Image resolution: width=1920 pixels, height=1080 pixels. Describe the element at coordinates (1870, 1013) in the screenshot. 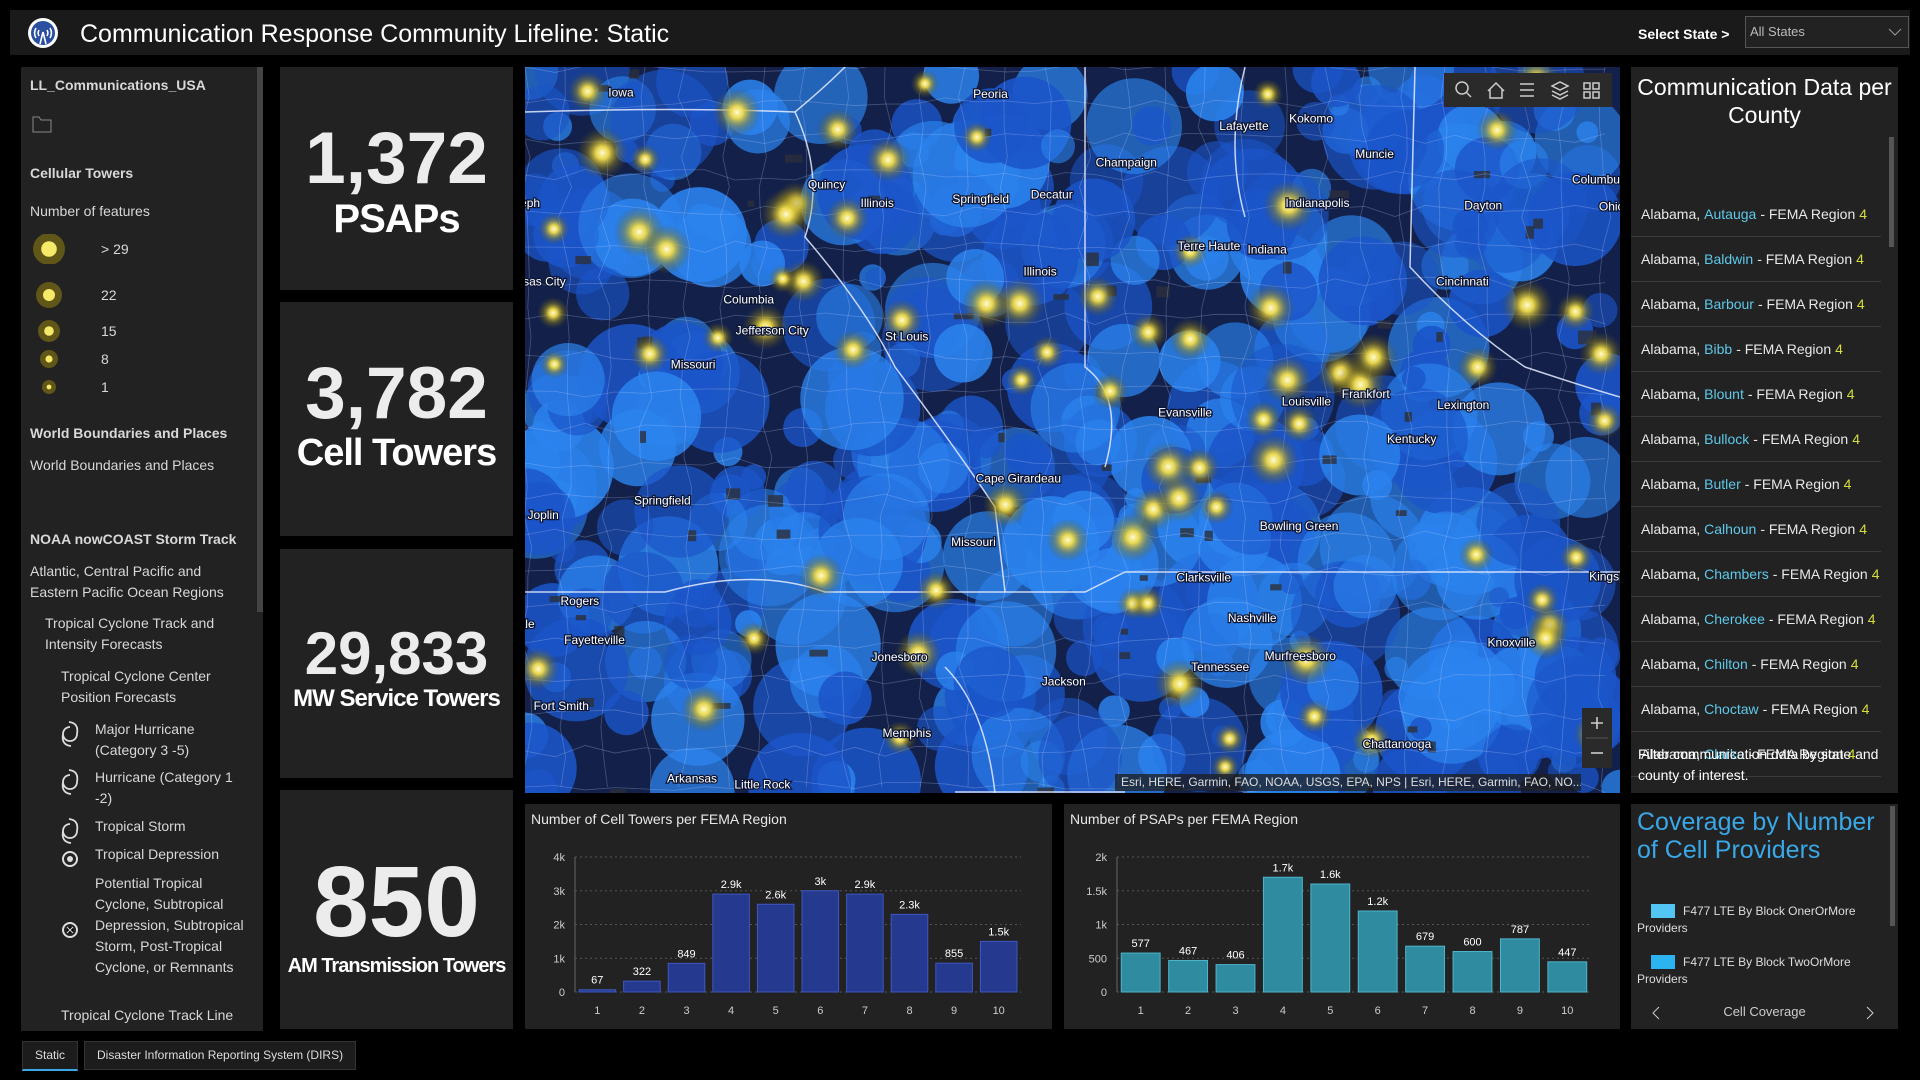

I see `next-button` at that location.